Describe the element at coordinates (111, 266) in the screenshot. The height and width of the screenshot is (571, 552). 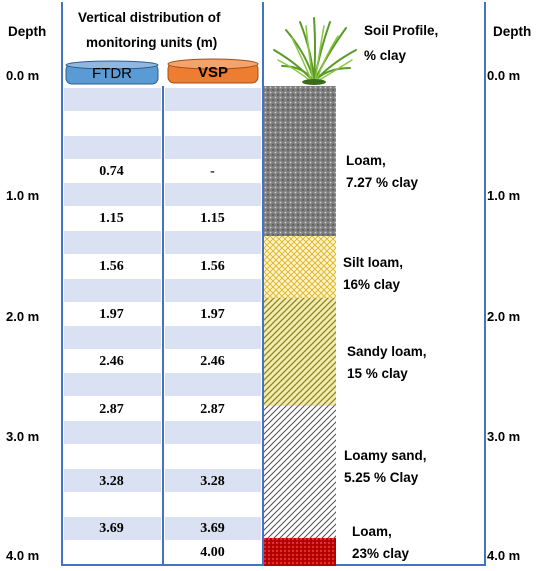
I see `ftdr-depth-value: 1.56` at that location.